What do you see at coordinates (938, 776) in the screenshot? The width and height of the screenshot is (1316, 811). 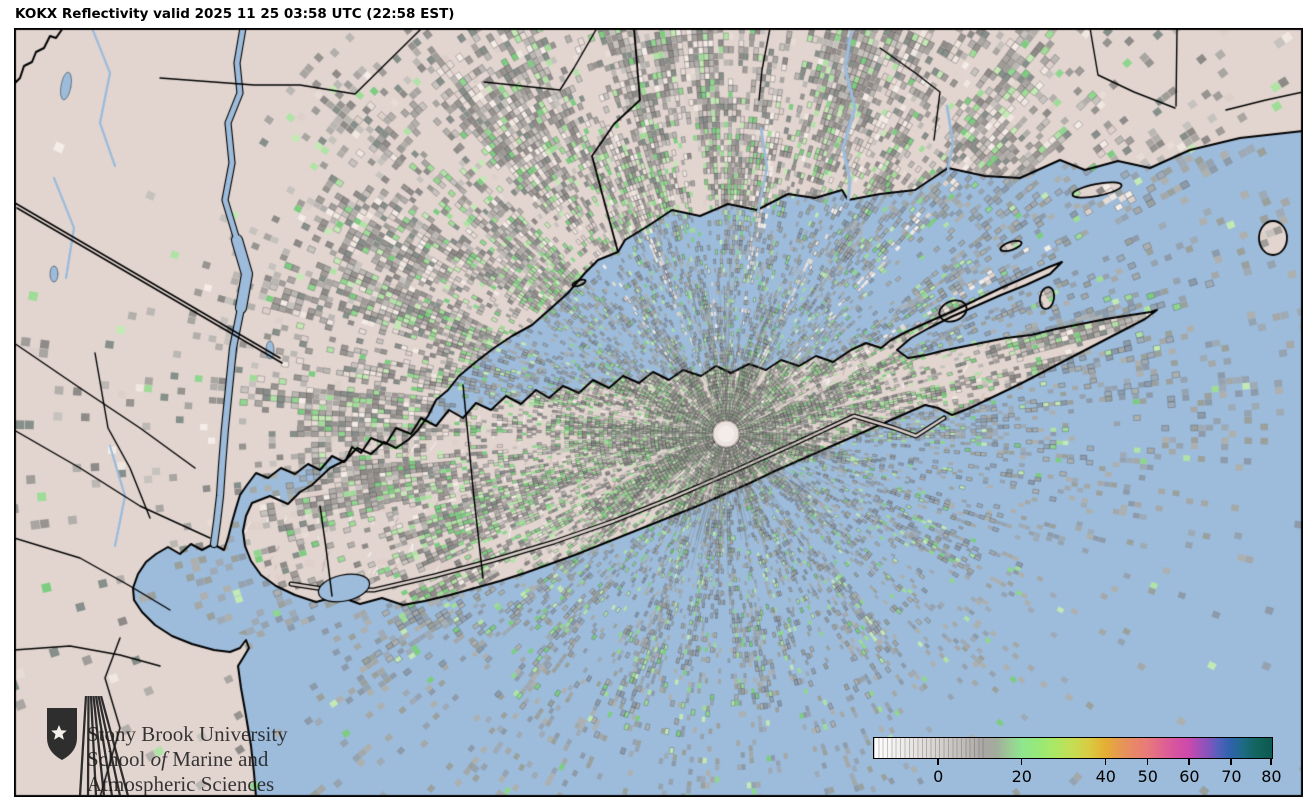 I see `colorbar-tick-label: 0` at bounding box center [938, 776].